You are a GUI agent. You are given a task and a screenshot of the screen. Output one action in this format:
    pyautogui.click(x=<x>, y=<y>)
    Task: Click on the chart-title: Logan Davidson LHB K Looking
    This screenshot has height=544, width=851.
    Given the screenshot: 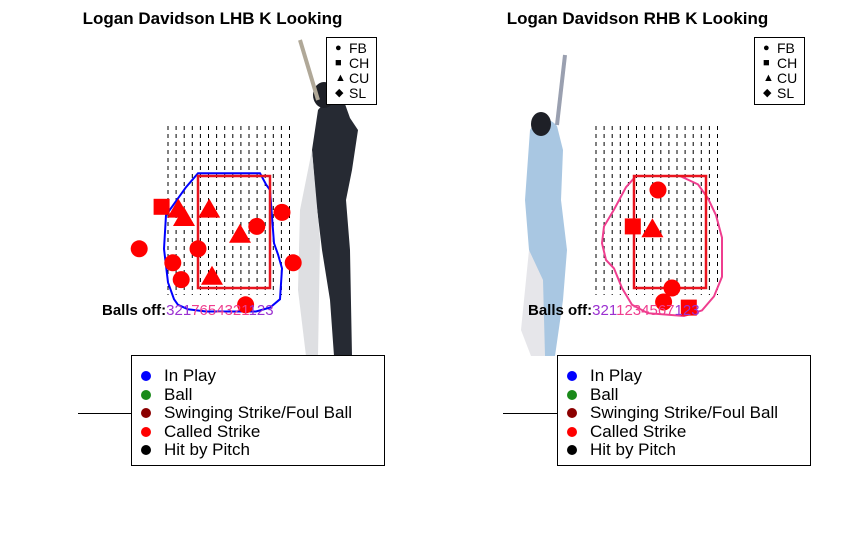 What is the action you would take?
    pyautogui.click(x=212, y=18)
    